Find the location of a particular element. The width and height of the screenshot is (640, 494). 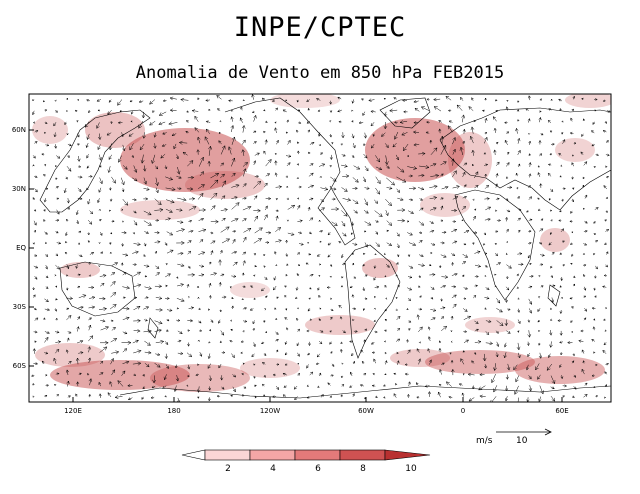

anomaly-shading-area is located at coordinates (120, 375).